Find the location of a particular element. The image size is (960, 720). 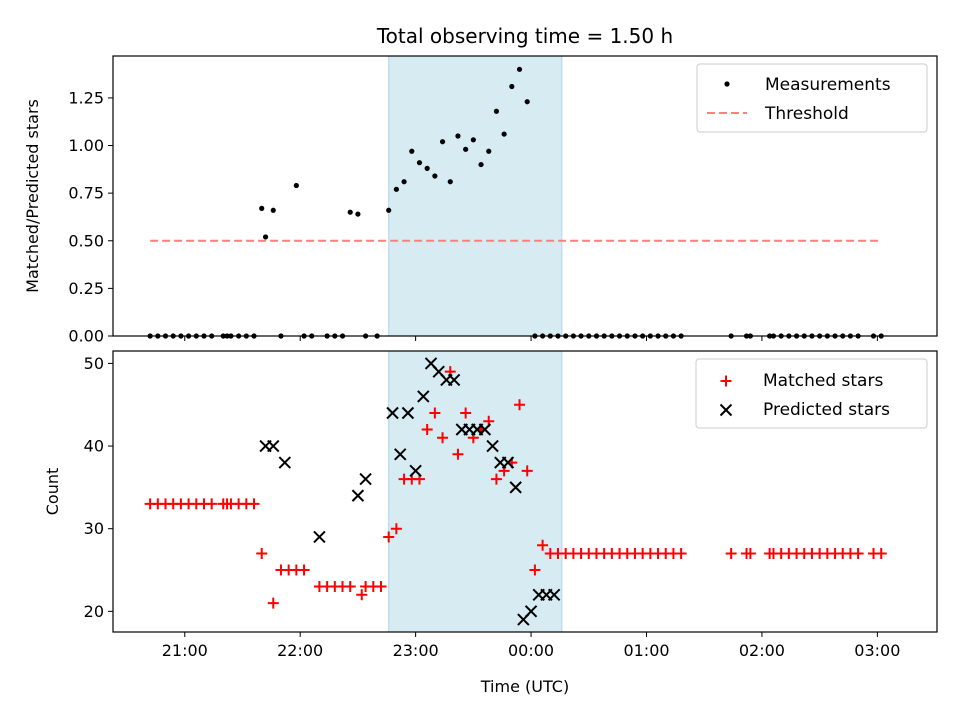

y-tick-label: 30 is located at coordinates (94, 528).